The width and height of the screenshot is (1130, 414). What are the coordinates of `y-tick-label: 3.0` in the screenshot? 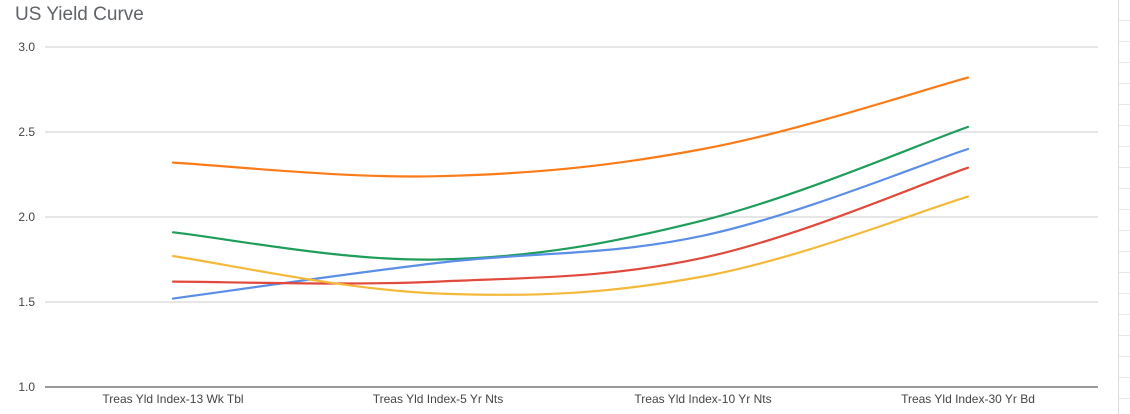 It's located at (26, 47).